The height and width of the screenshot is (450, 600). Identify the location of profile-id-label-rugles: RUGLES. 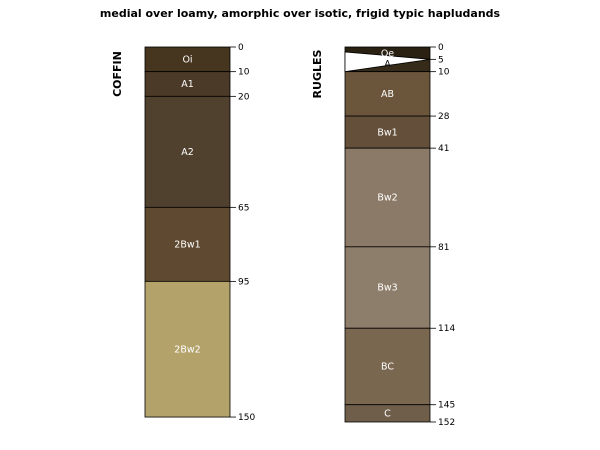
(317, 73).